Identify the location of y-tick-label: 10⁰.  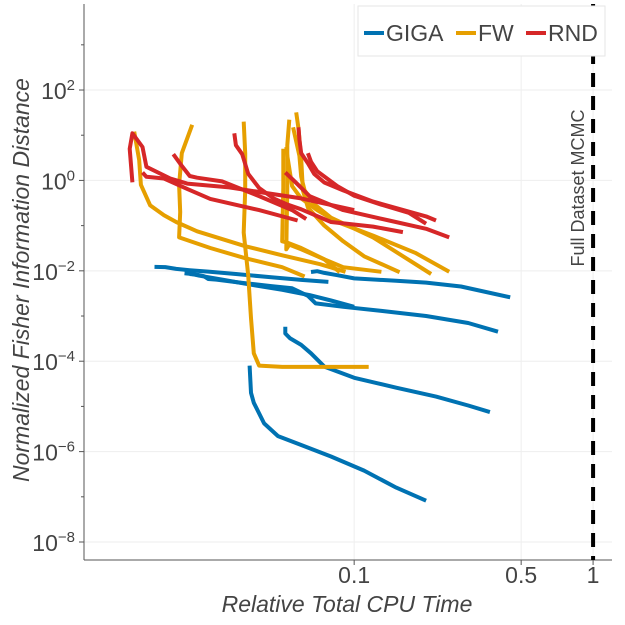
(58, 180).